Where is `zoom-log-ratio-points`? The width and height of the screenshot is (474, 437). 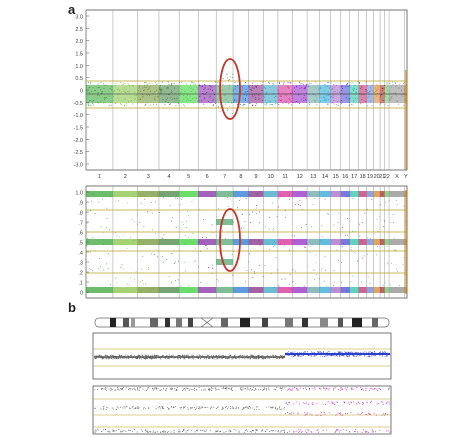 zoom-log-ratio-points is located at coordinates (242, 355).